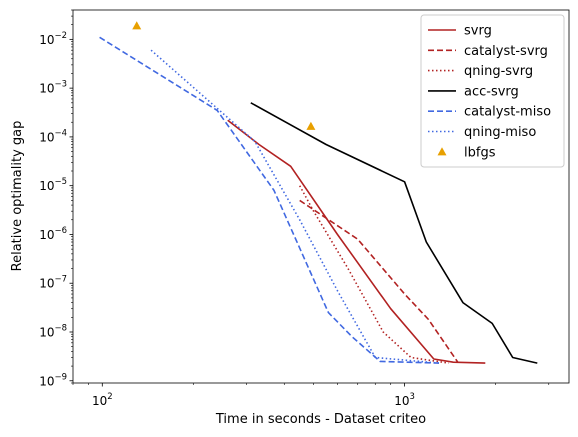 The height and width of the screenshot is (437, 578). I want to click on series-line-qning-svrg, so click(373, 274).